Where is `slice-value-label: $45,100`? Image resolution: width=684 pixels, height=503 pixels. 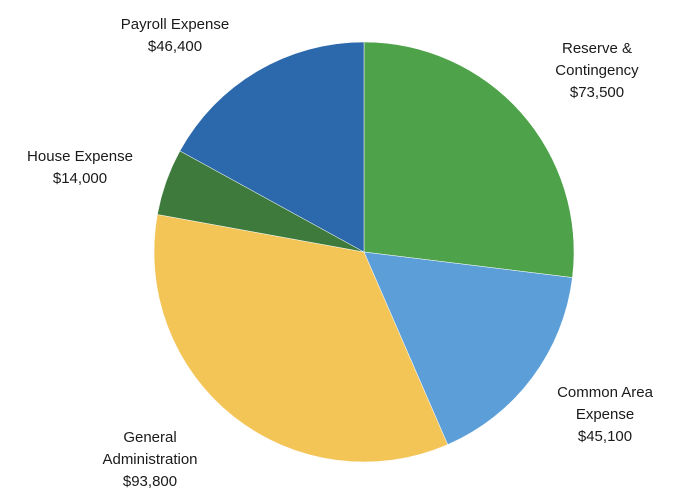
slice-value-label: $45,100 is located at coordinates (605, 436).